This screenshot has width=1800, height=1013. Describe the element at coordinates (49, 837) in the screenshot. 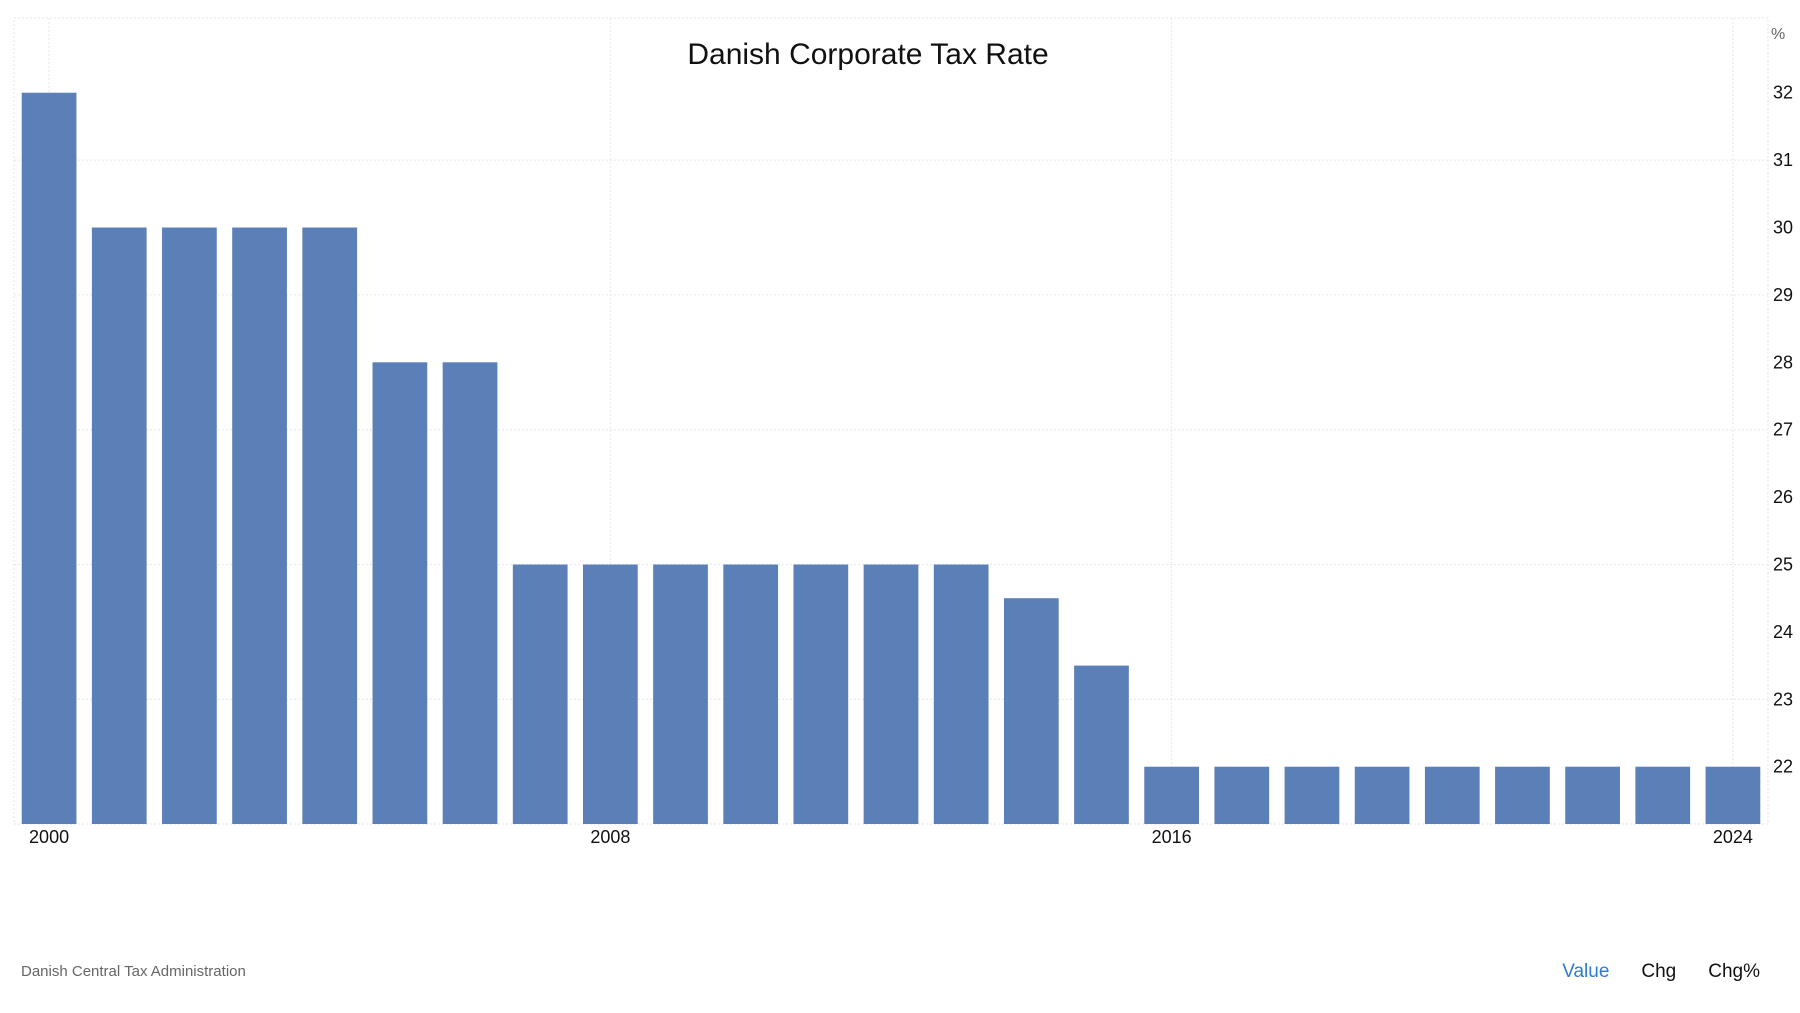

I see `x-tick-label: 2000` at that location.